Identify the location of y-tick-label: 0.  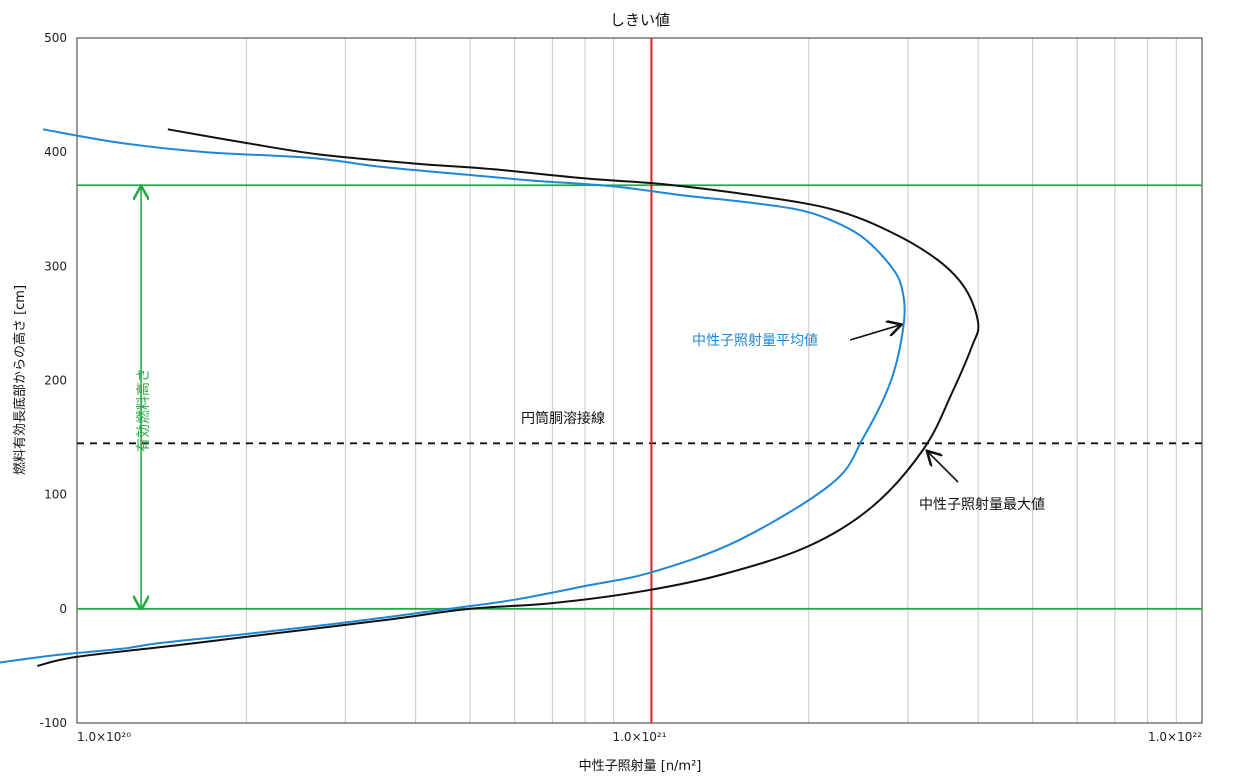
(63, 609).